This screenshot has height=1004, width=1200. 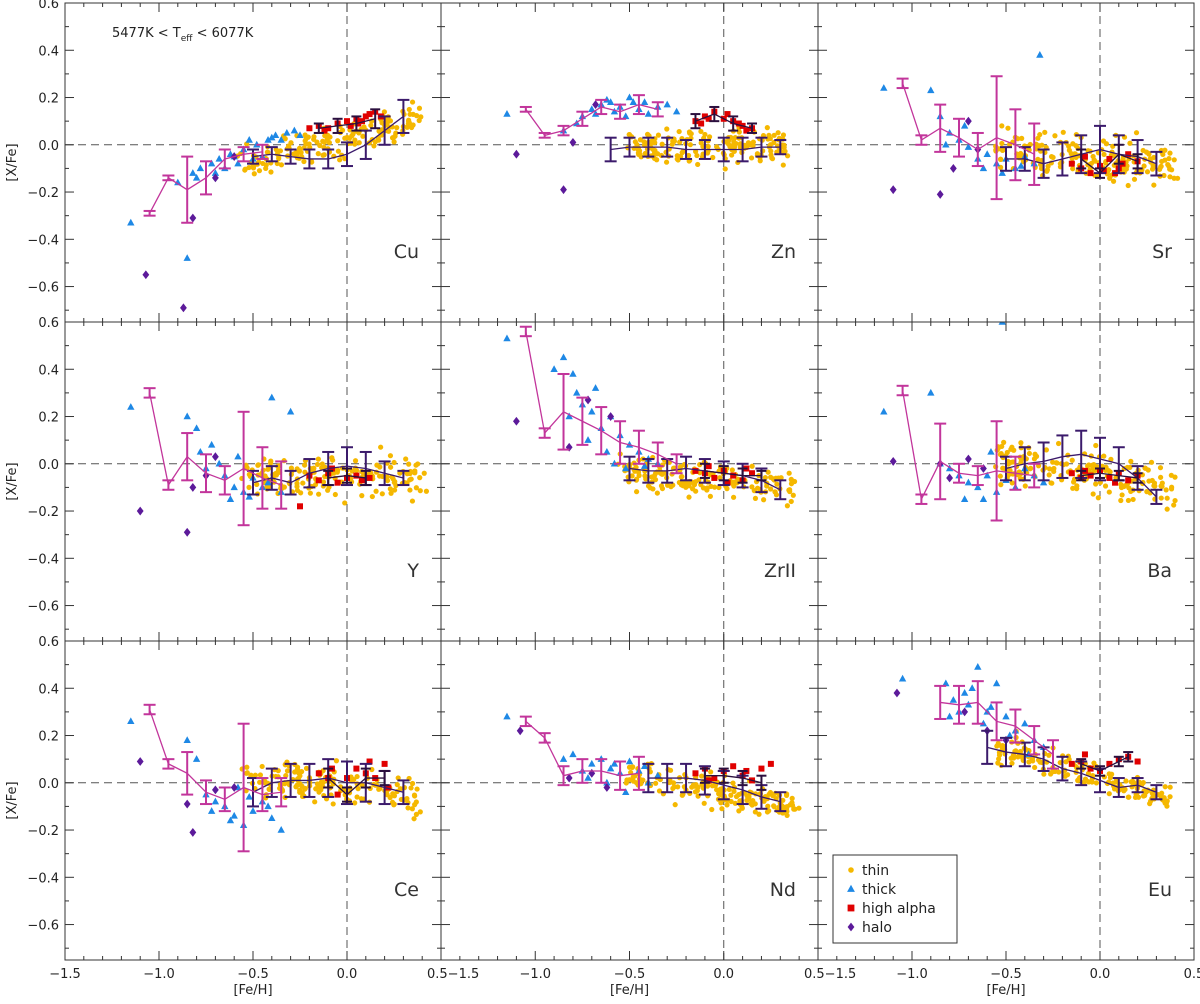 I want to click on y-tick-label: 0.6, so click(x=48, y=323).